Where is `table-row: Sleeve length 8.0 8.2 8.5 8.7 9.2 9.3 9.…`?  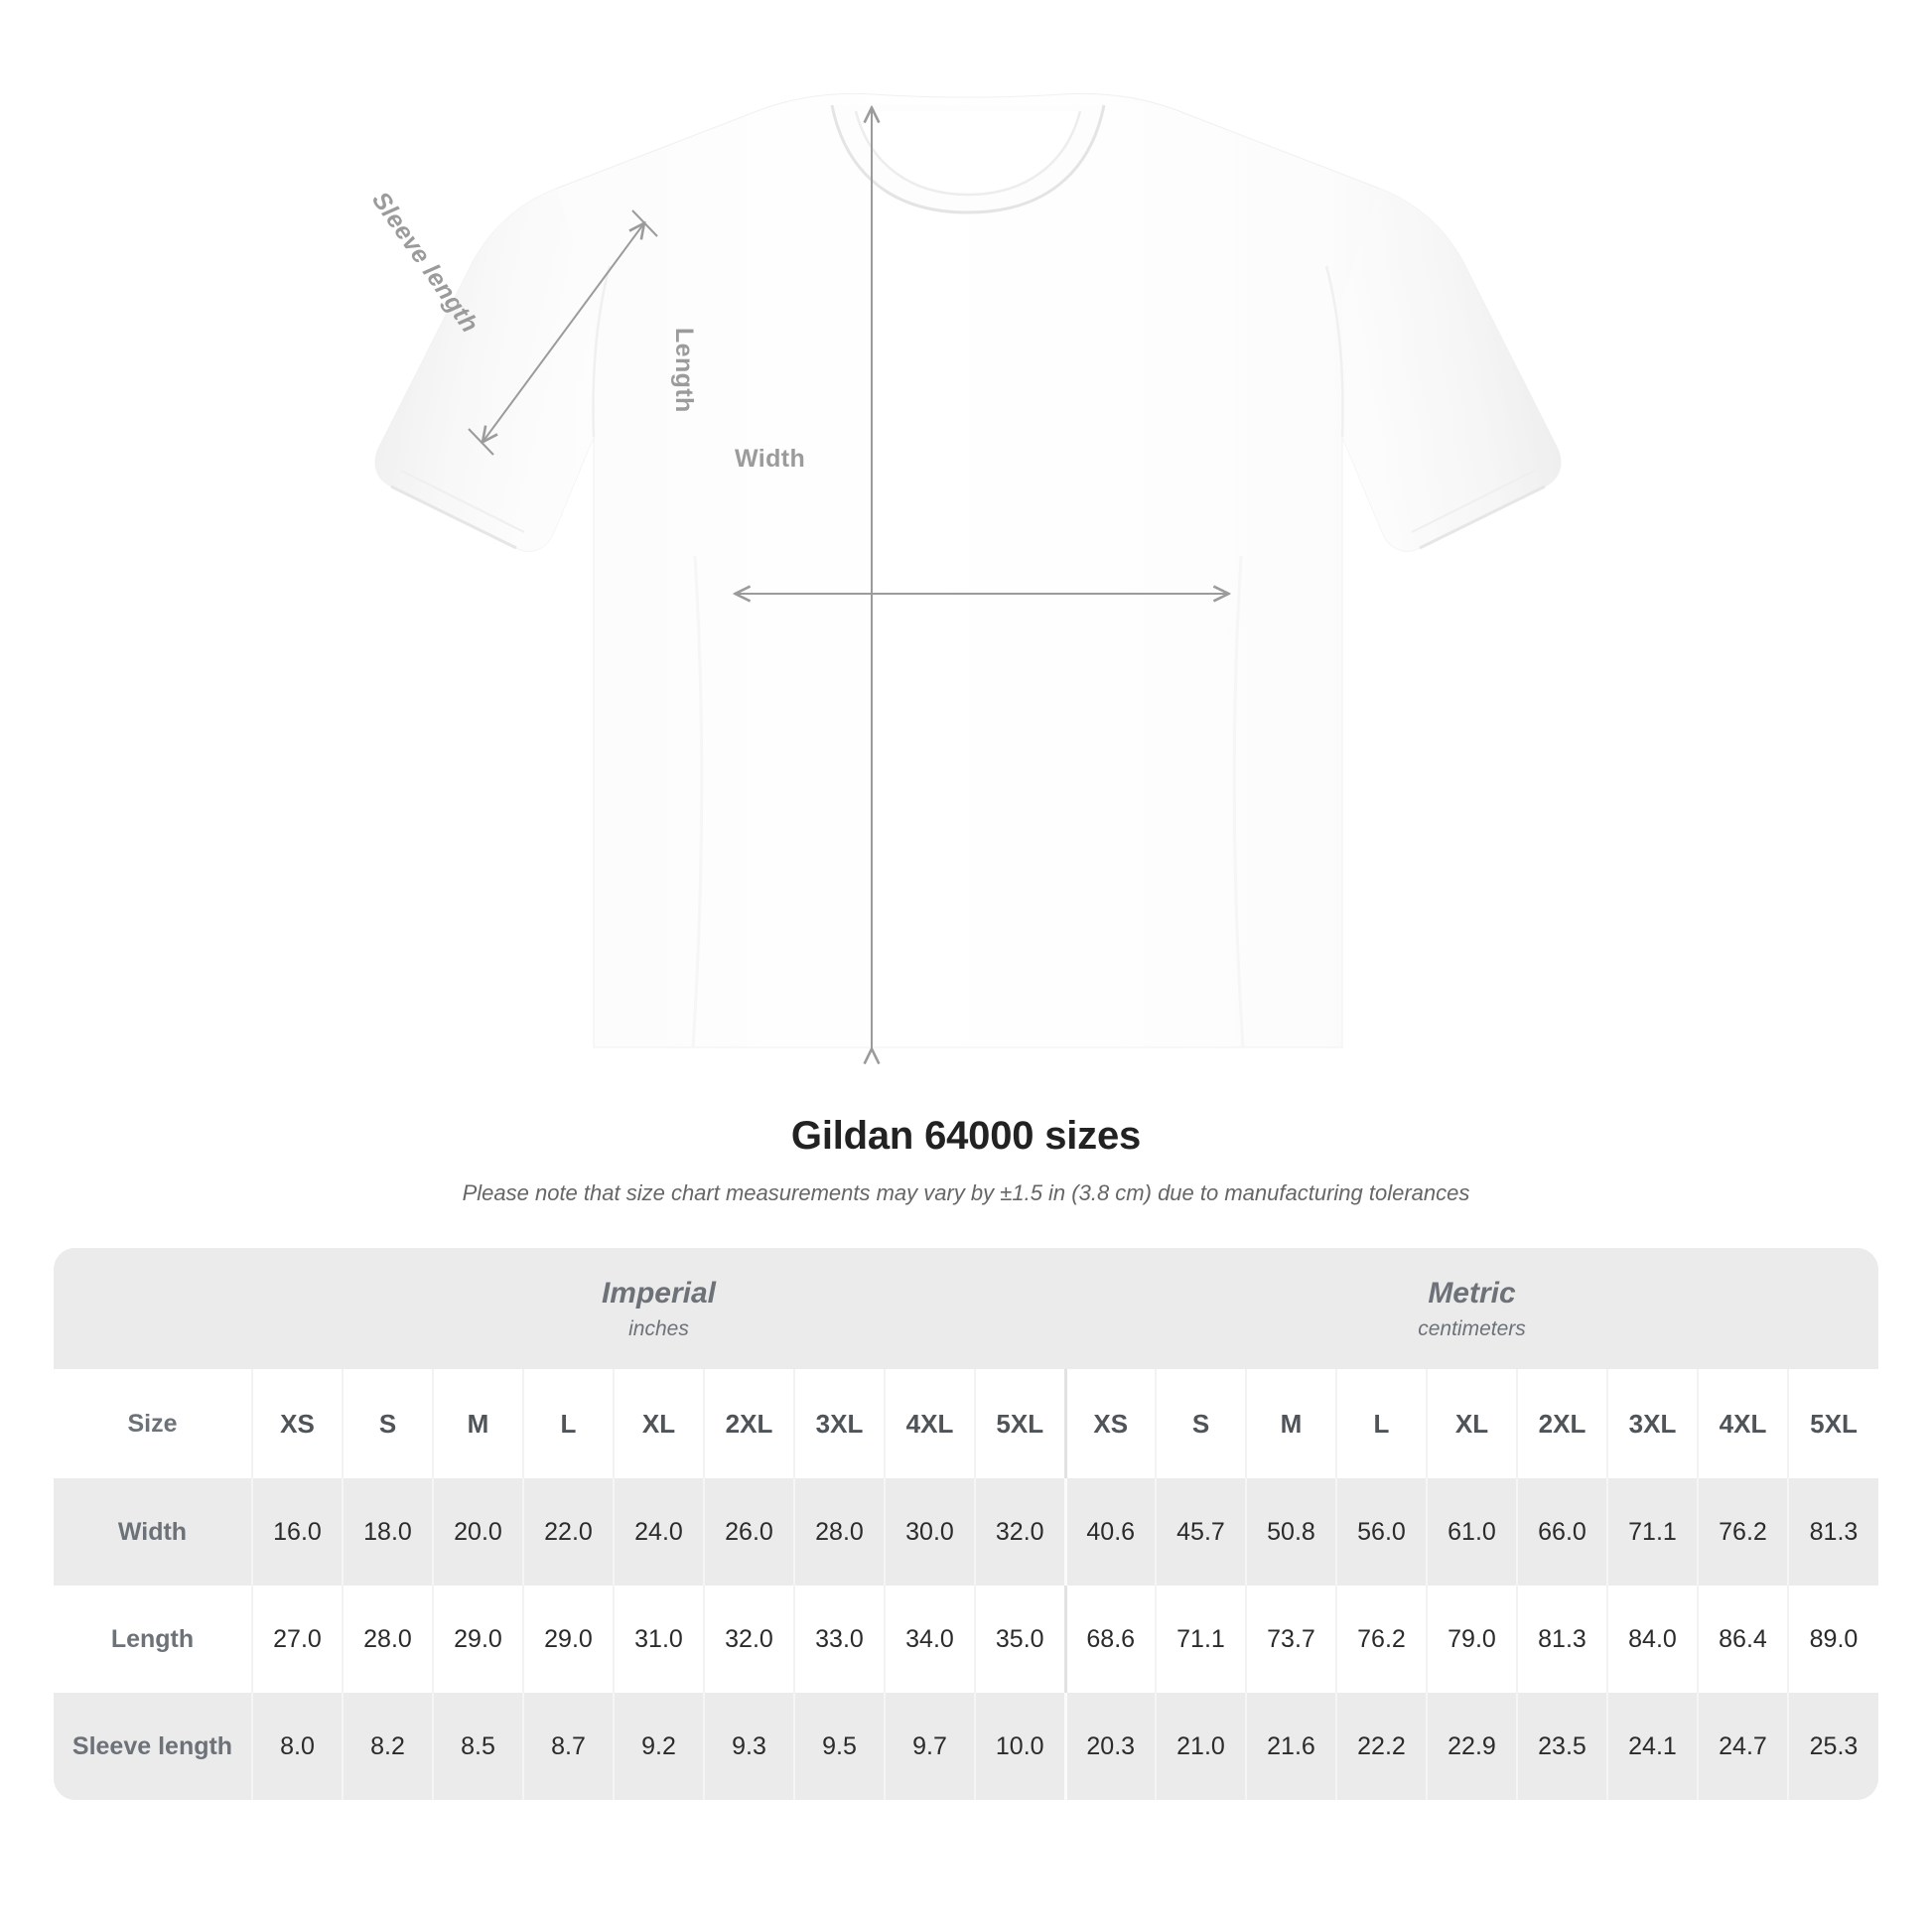
table-row: Sleeve length 8.0 8.2 8.5 8.7 9.2 9.3 9.… is located at coordinates (966, 1746).